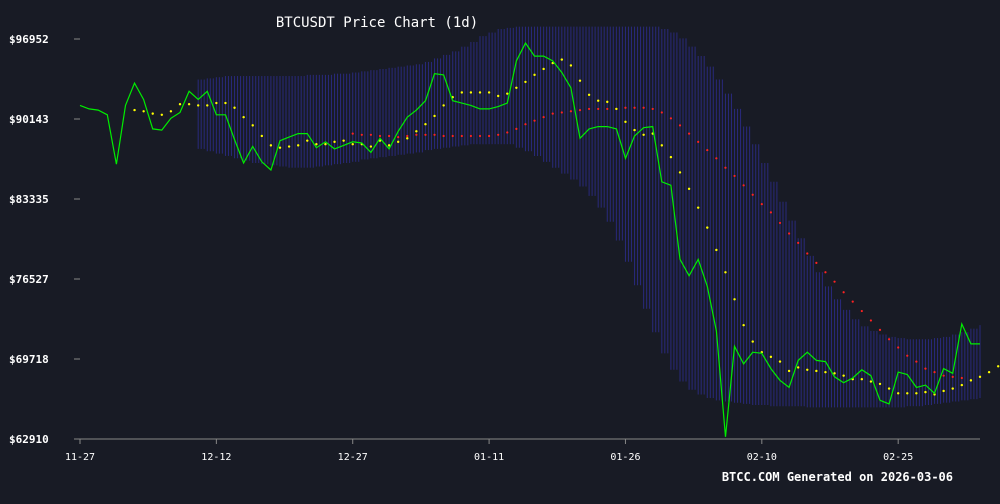 This screenshot has height=504, width=1000. I want to click on y-axis-ticks: $96952 $90143 $83335 $76527 $69718 $62910, so click(44, 239).